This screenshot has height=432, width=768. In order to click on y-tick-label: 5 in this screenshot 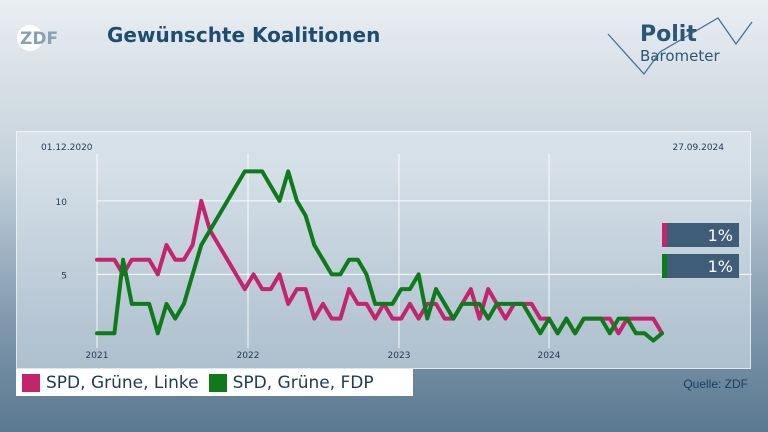, I will do `click(64, 276)`.